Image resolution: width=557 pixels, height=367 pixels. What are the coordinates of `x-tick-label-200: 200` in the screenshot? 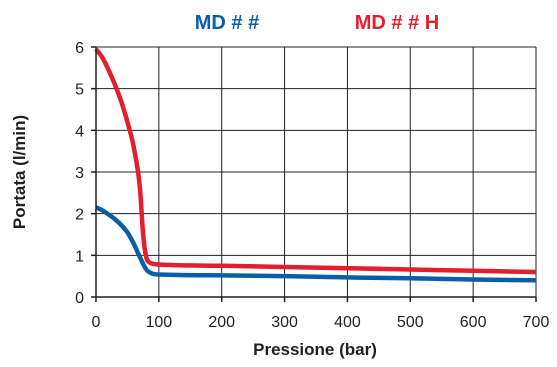 It's located at (221, 322).